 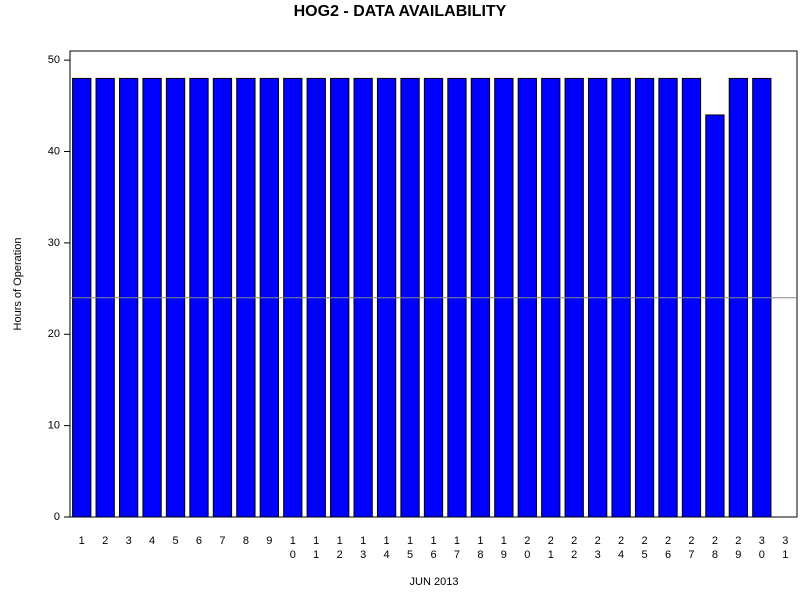 What do you see at coordinates (54, 151) in the screenshot?
I see `y-tick-label: 40` at bounding box center [54, 151].